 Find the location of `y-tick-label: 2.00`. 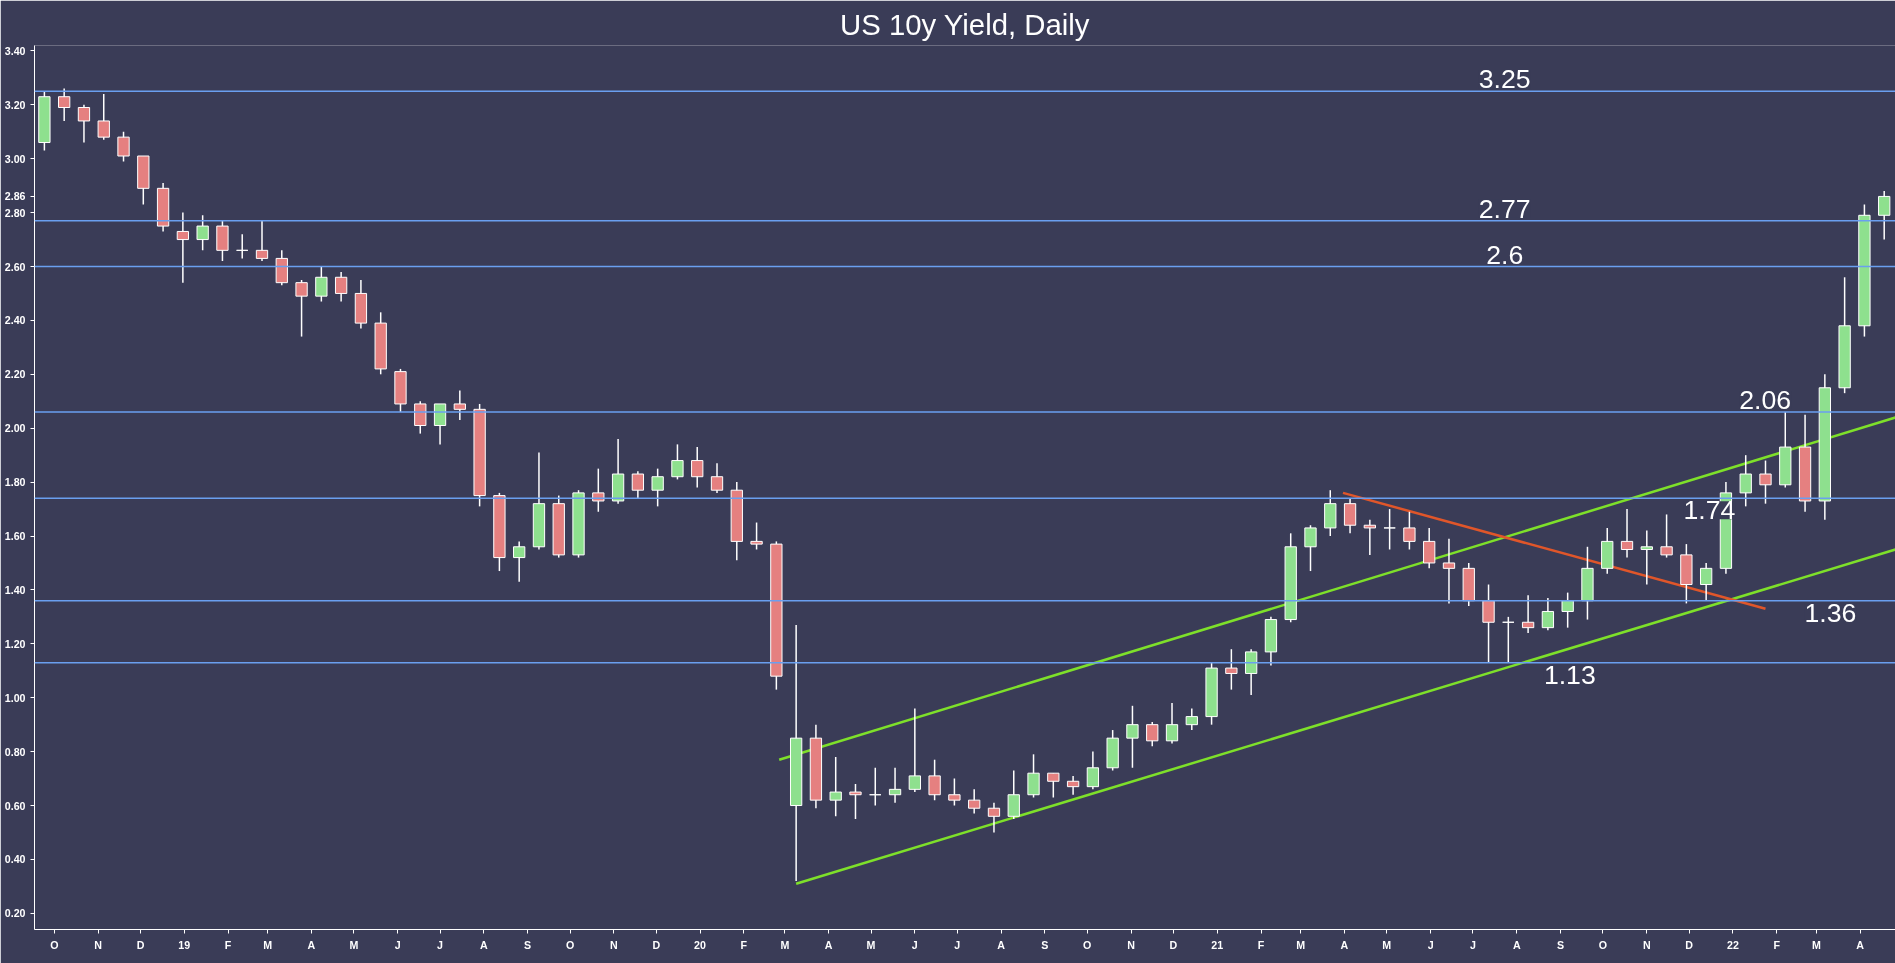

y-tick-label: 2.00 is located at coordinates (15, 428).